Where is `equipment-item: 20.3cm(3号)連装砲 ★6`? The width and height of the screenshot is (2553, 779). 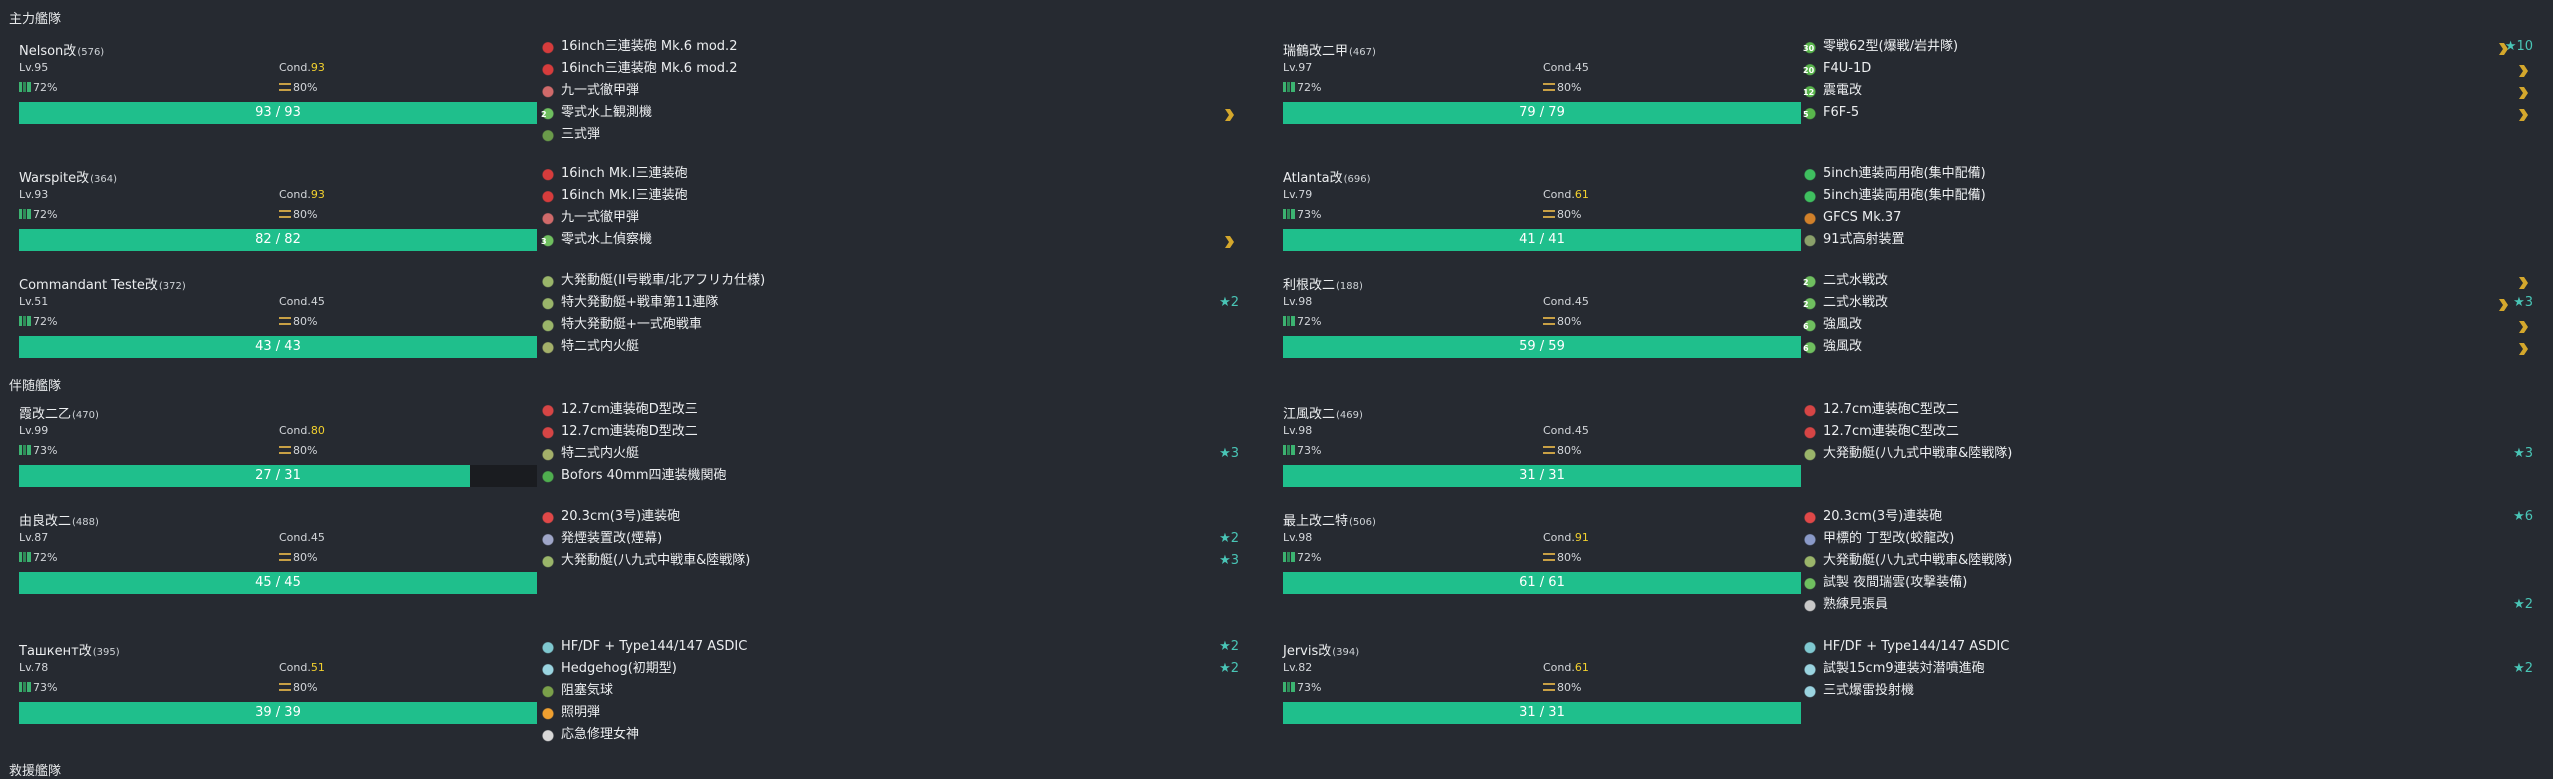
equipment-item: 20.3cm(3号)連装砲 ★6 is located at coordinates (2169, 517).